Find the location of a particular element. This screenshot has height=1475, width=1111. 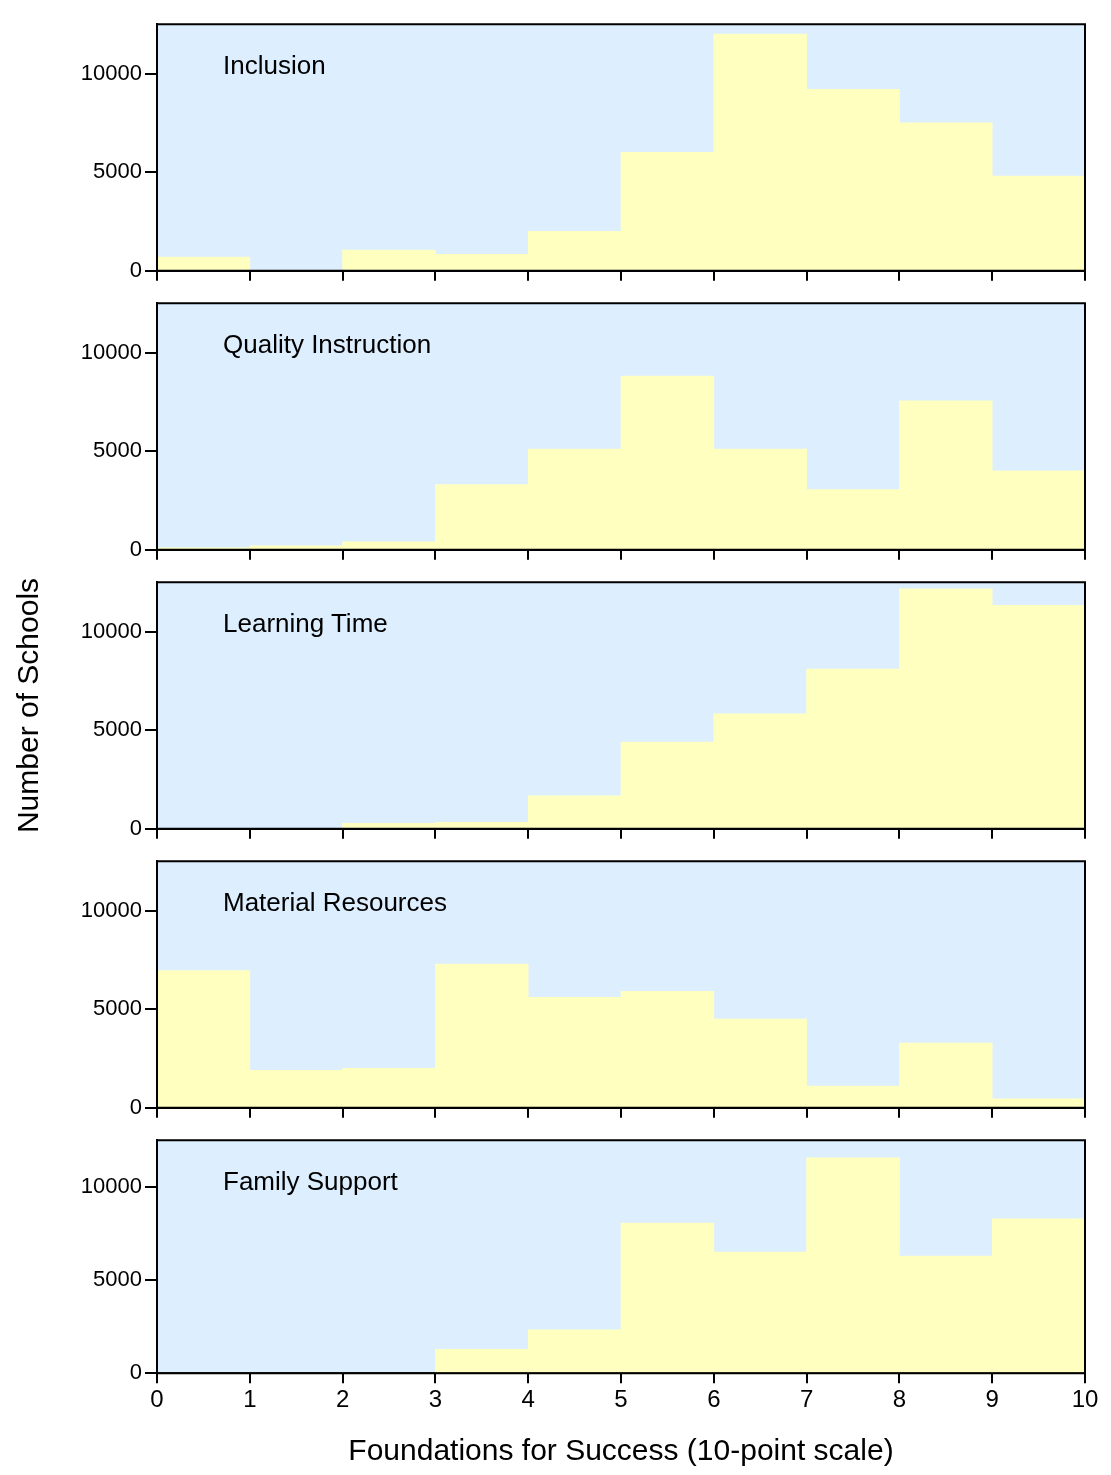

text: Material Resources is located at coordinates (335, 902).